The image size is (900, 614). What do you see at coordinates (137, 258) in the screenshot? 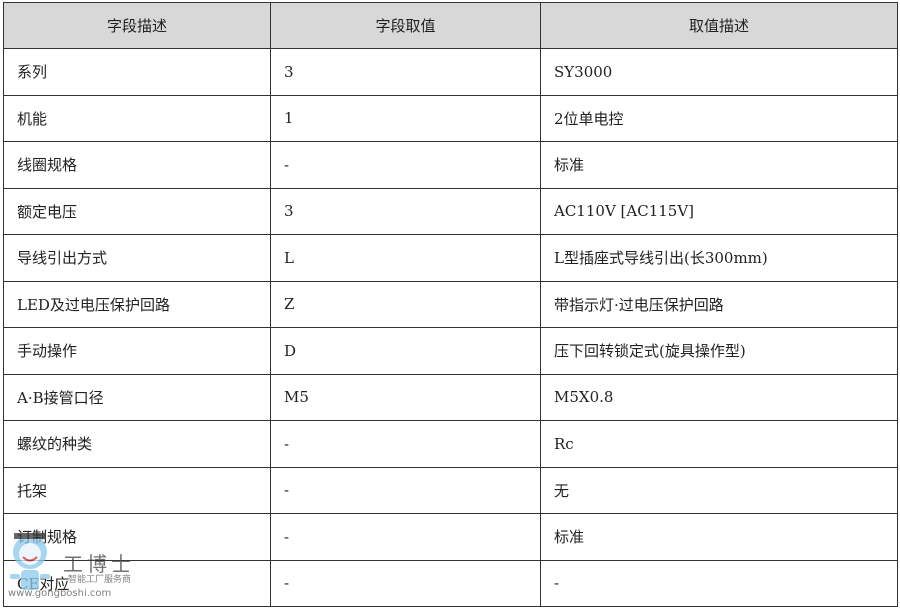
I see `field-description: 导线引出方式` at bounding box center [137, 258].